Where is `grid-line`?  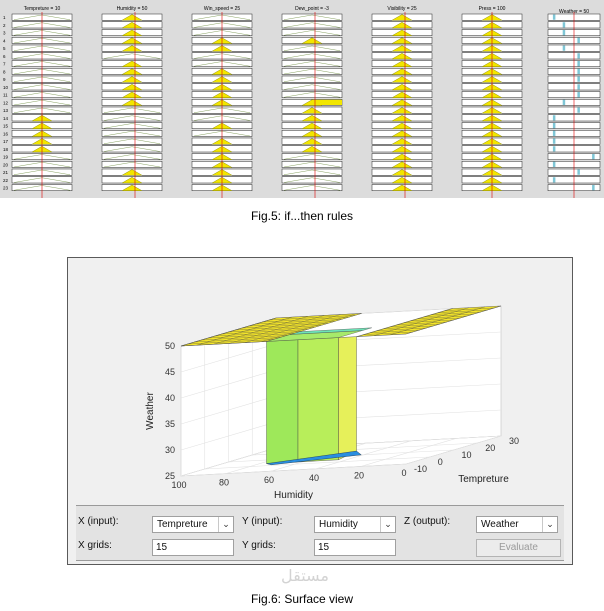 grid-line is located at coordinates (293, 470).